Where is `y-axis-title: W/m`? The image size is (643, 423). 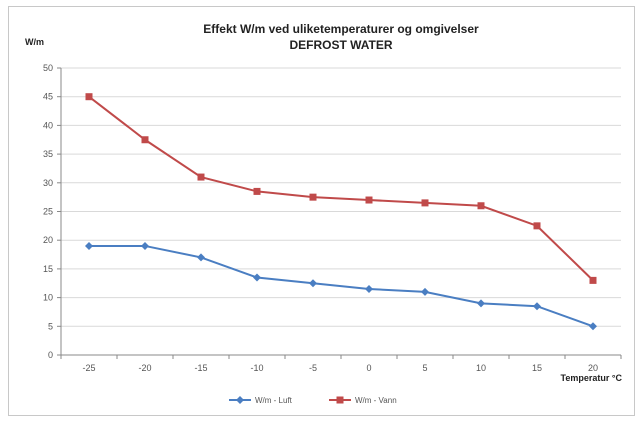
y-axis-title: W/m is located at coordinates (34, 42).